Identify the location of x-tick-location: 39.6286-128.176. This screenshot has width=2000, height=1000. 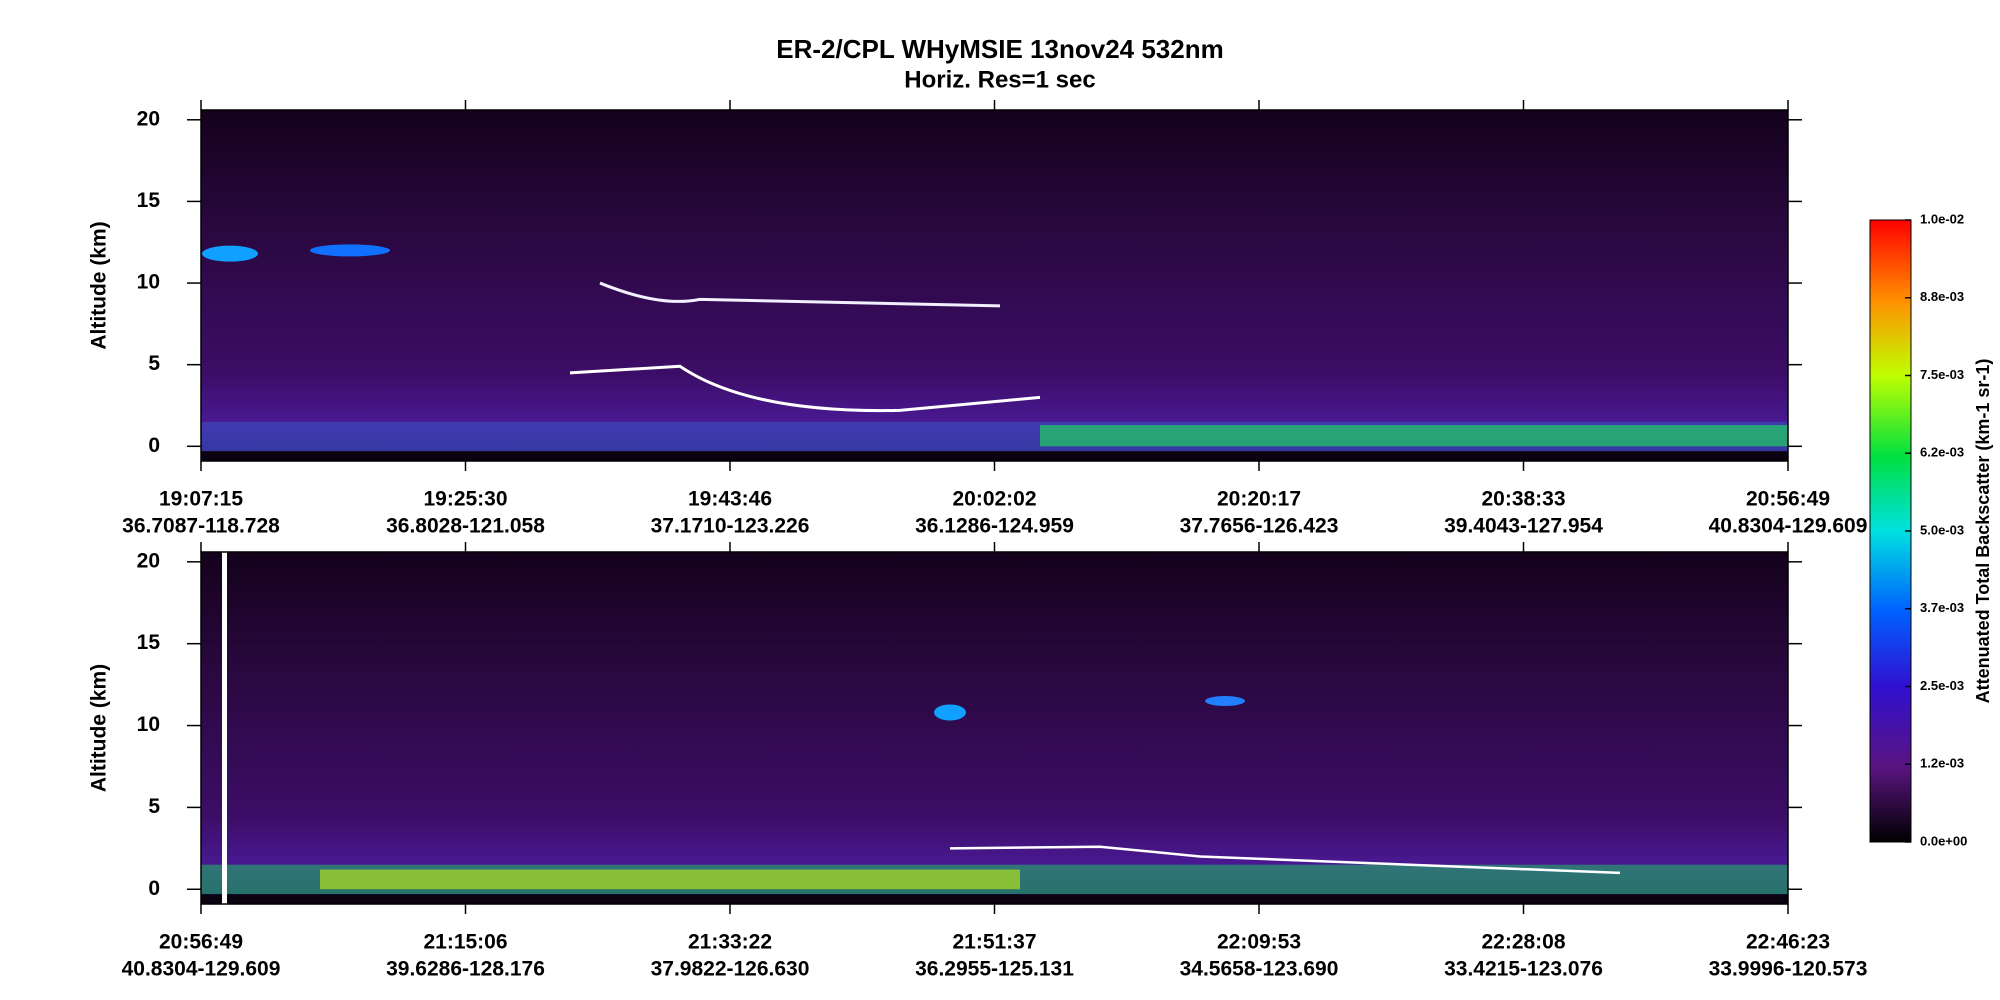
(465, 969).